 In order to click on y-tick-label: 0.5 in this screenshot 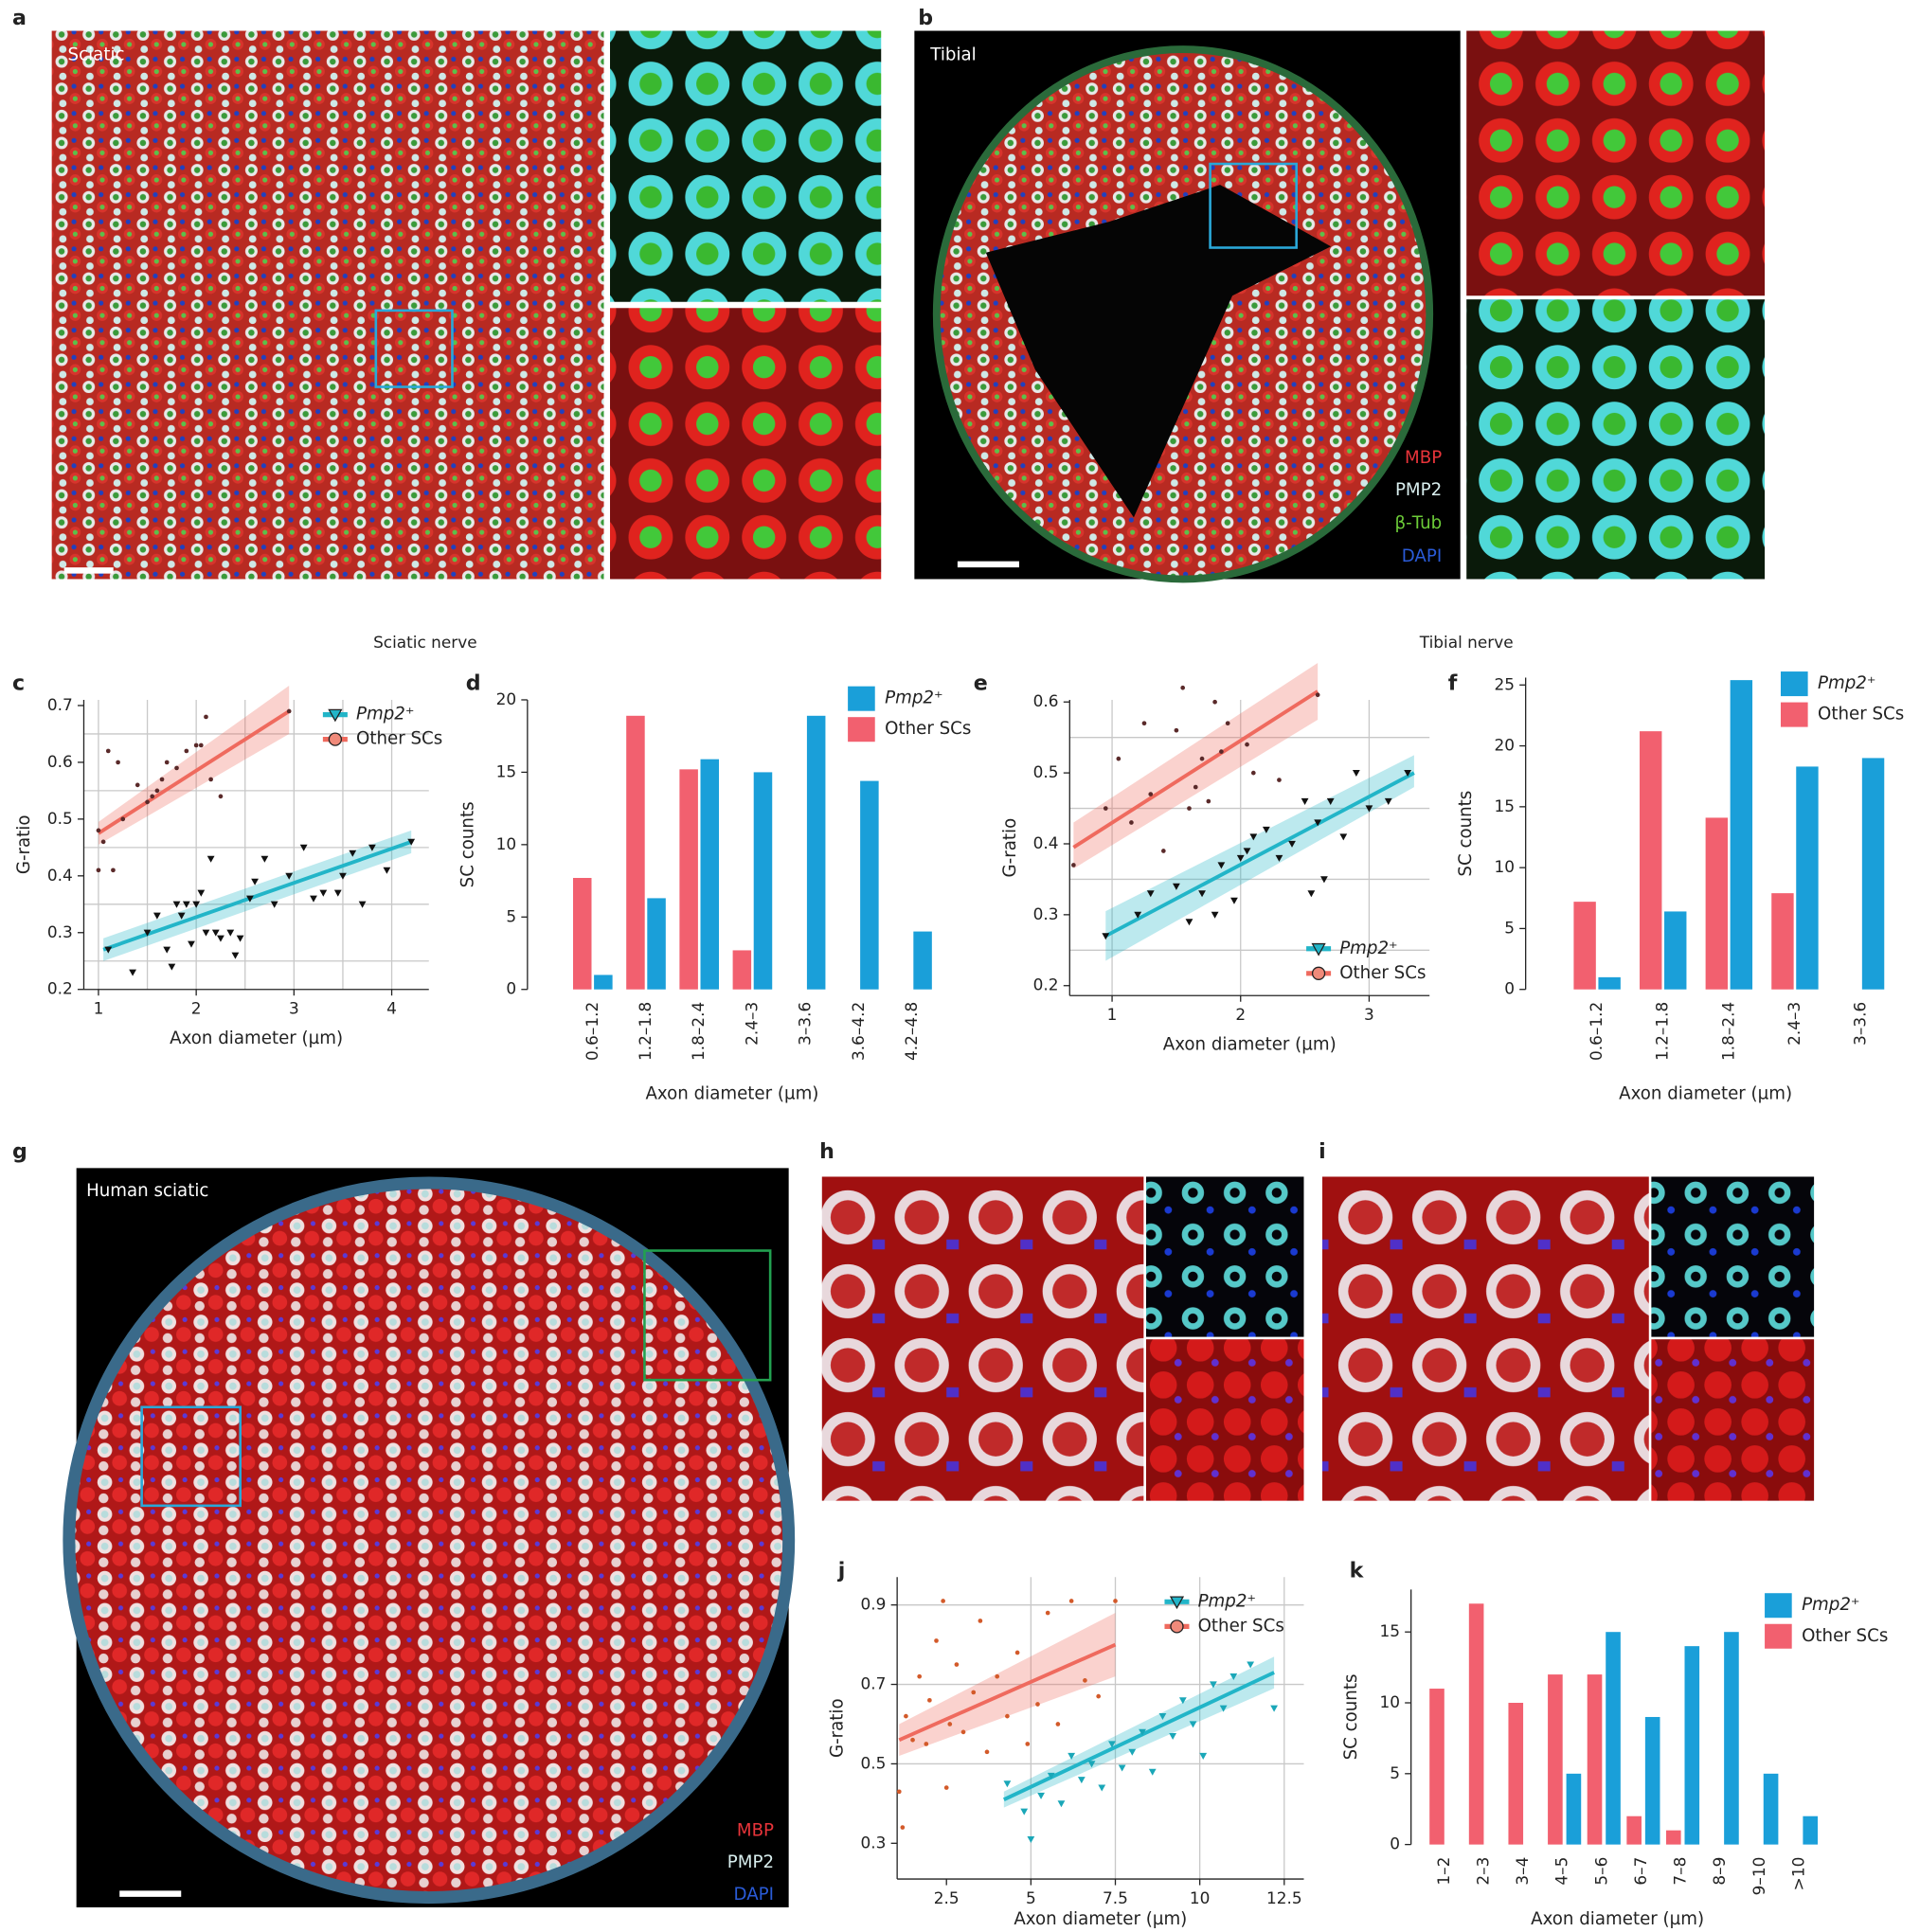, I will do `click(874, 1762)`.